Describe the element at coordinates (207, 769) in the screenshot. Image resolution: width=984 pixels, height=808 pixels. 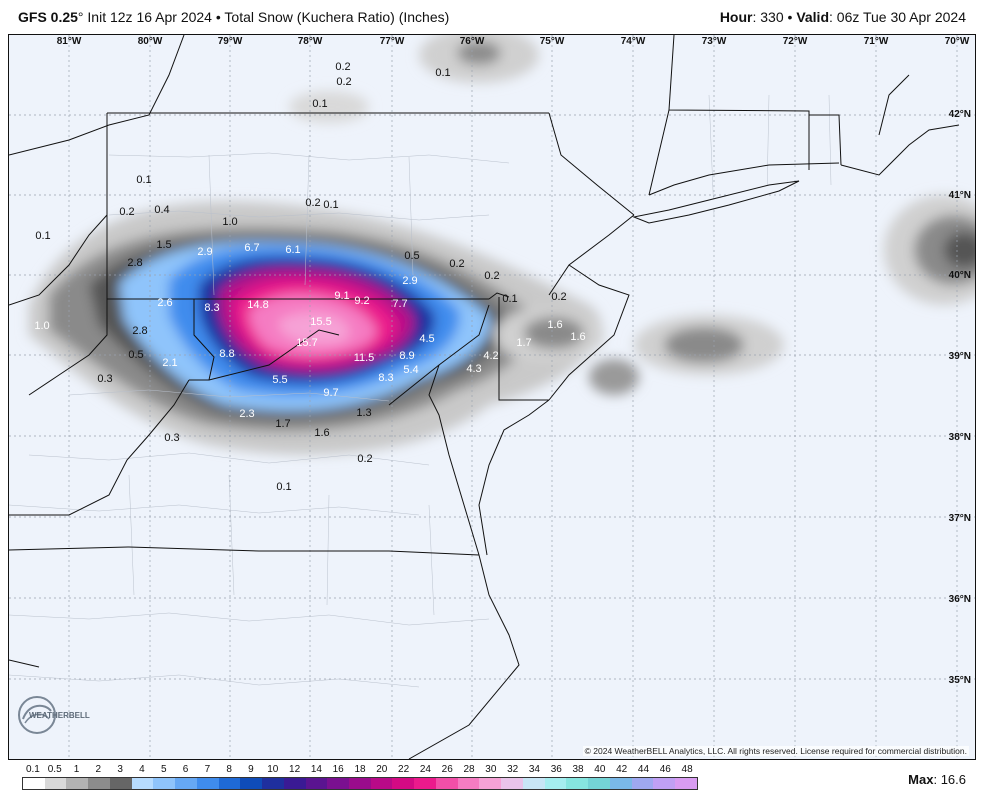
I see `colorbar-tick-label: 7` at that location.